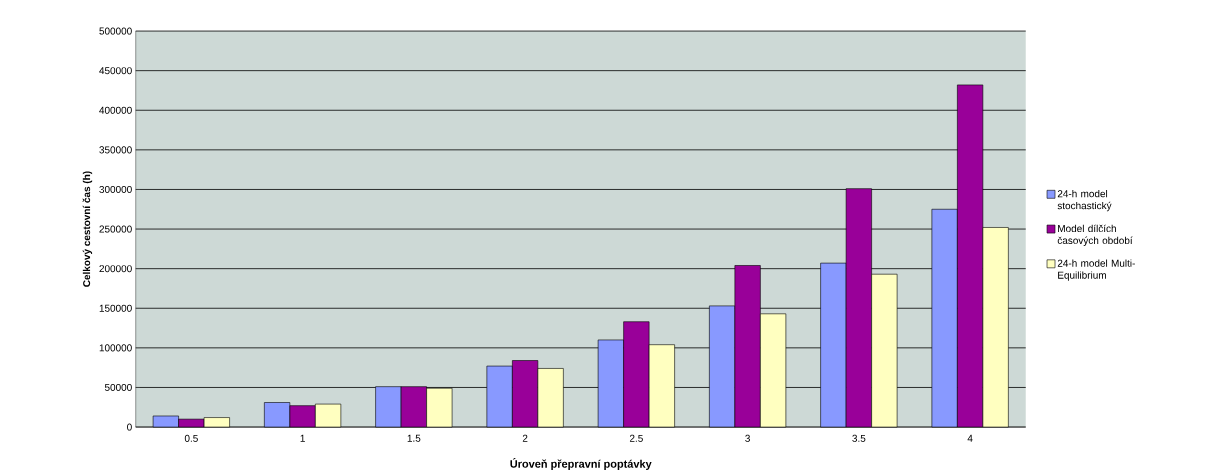  What do you see at coordinates (1096, 270) in the screenshot?
I see `legend-label: 24-h model Multi-Equilibrium` at bounding box center [1096, 270].